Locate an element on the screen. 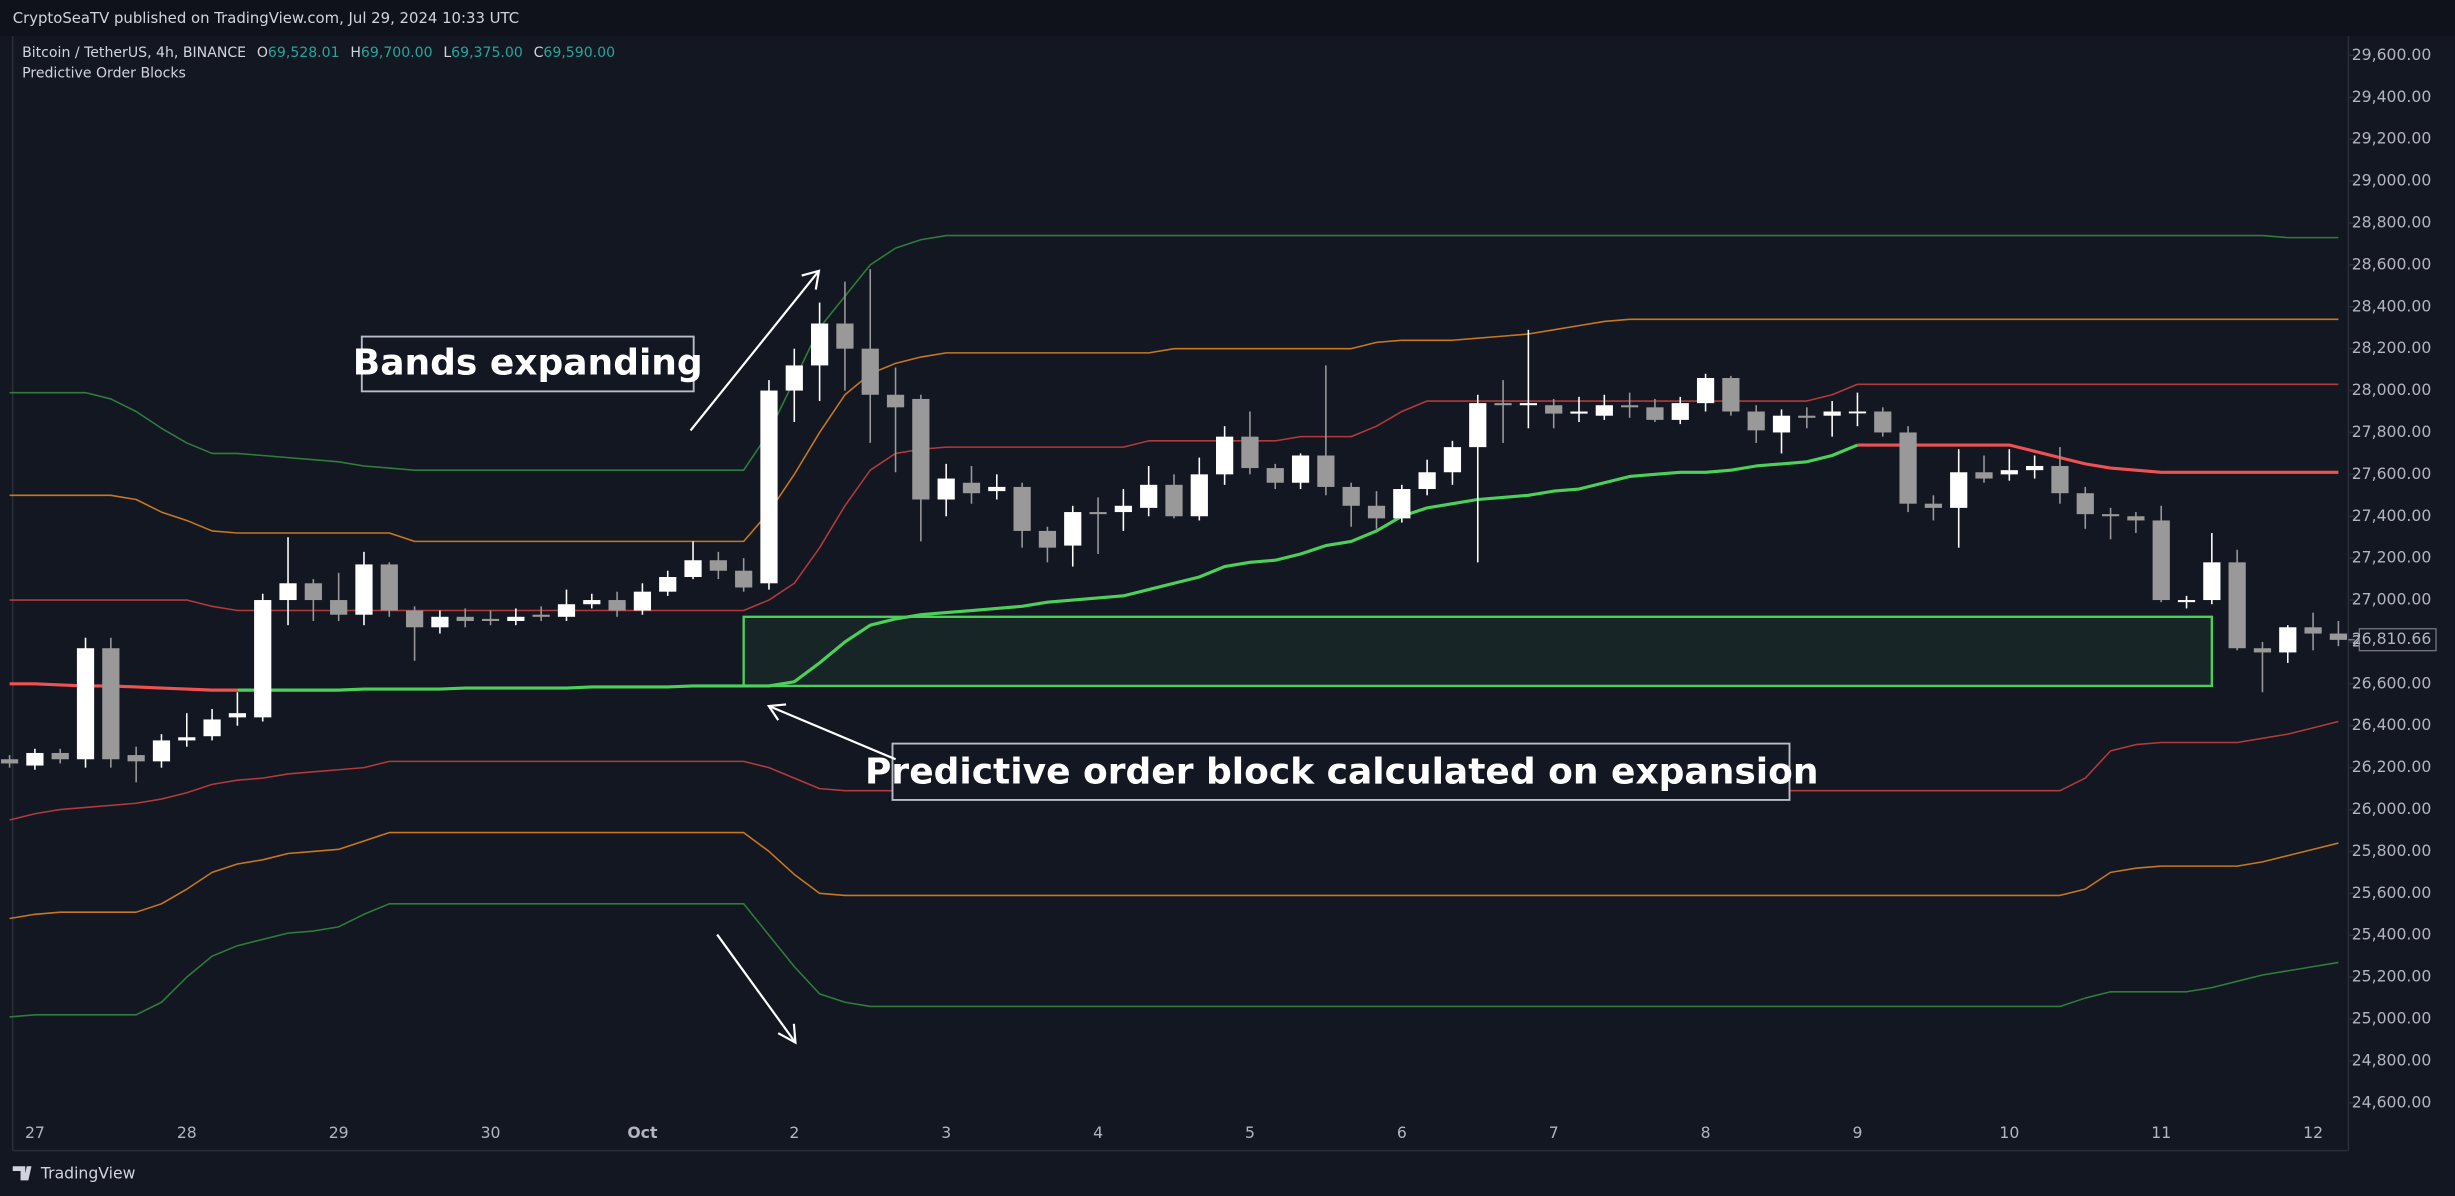  arrow is located at coordinates (755, 350).